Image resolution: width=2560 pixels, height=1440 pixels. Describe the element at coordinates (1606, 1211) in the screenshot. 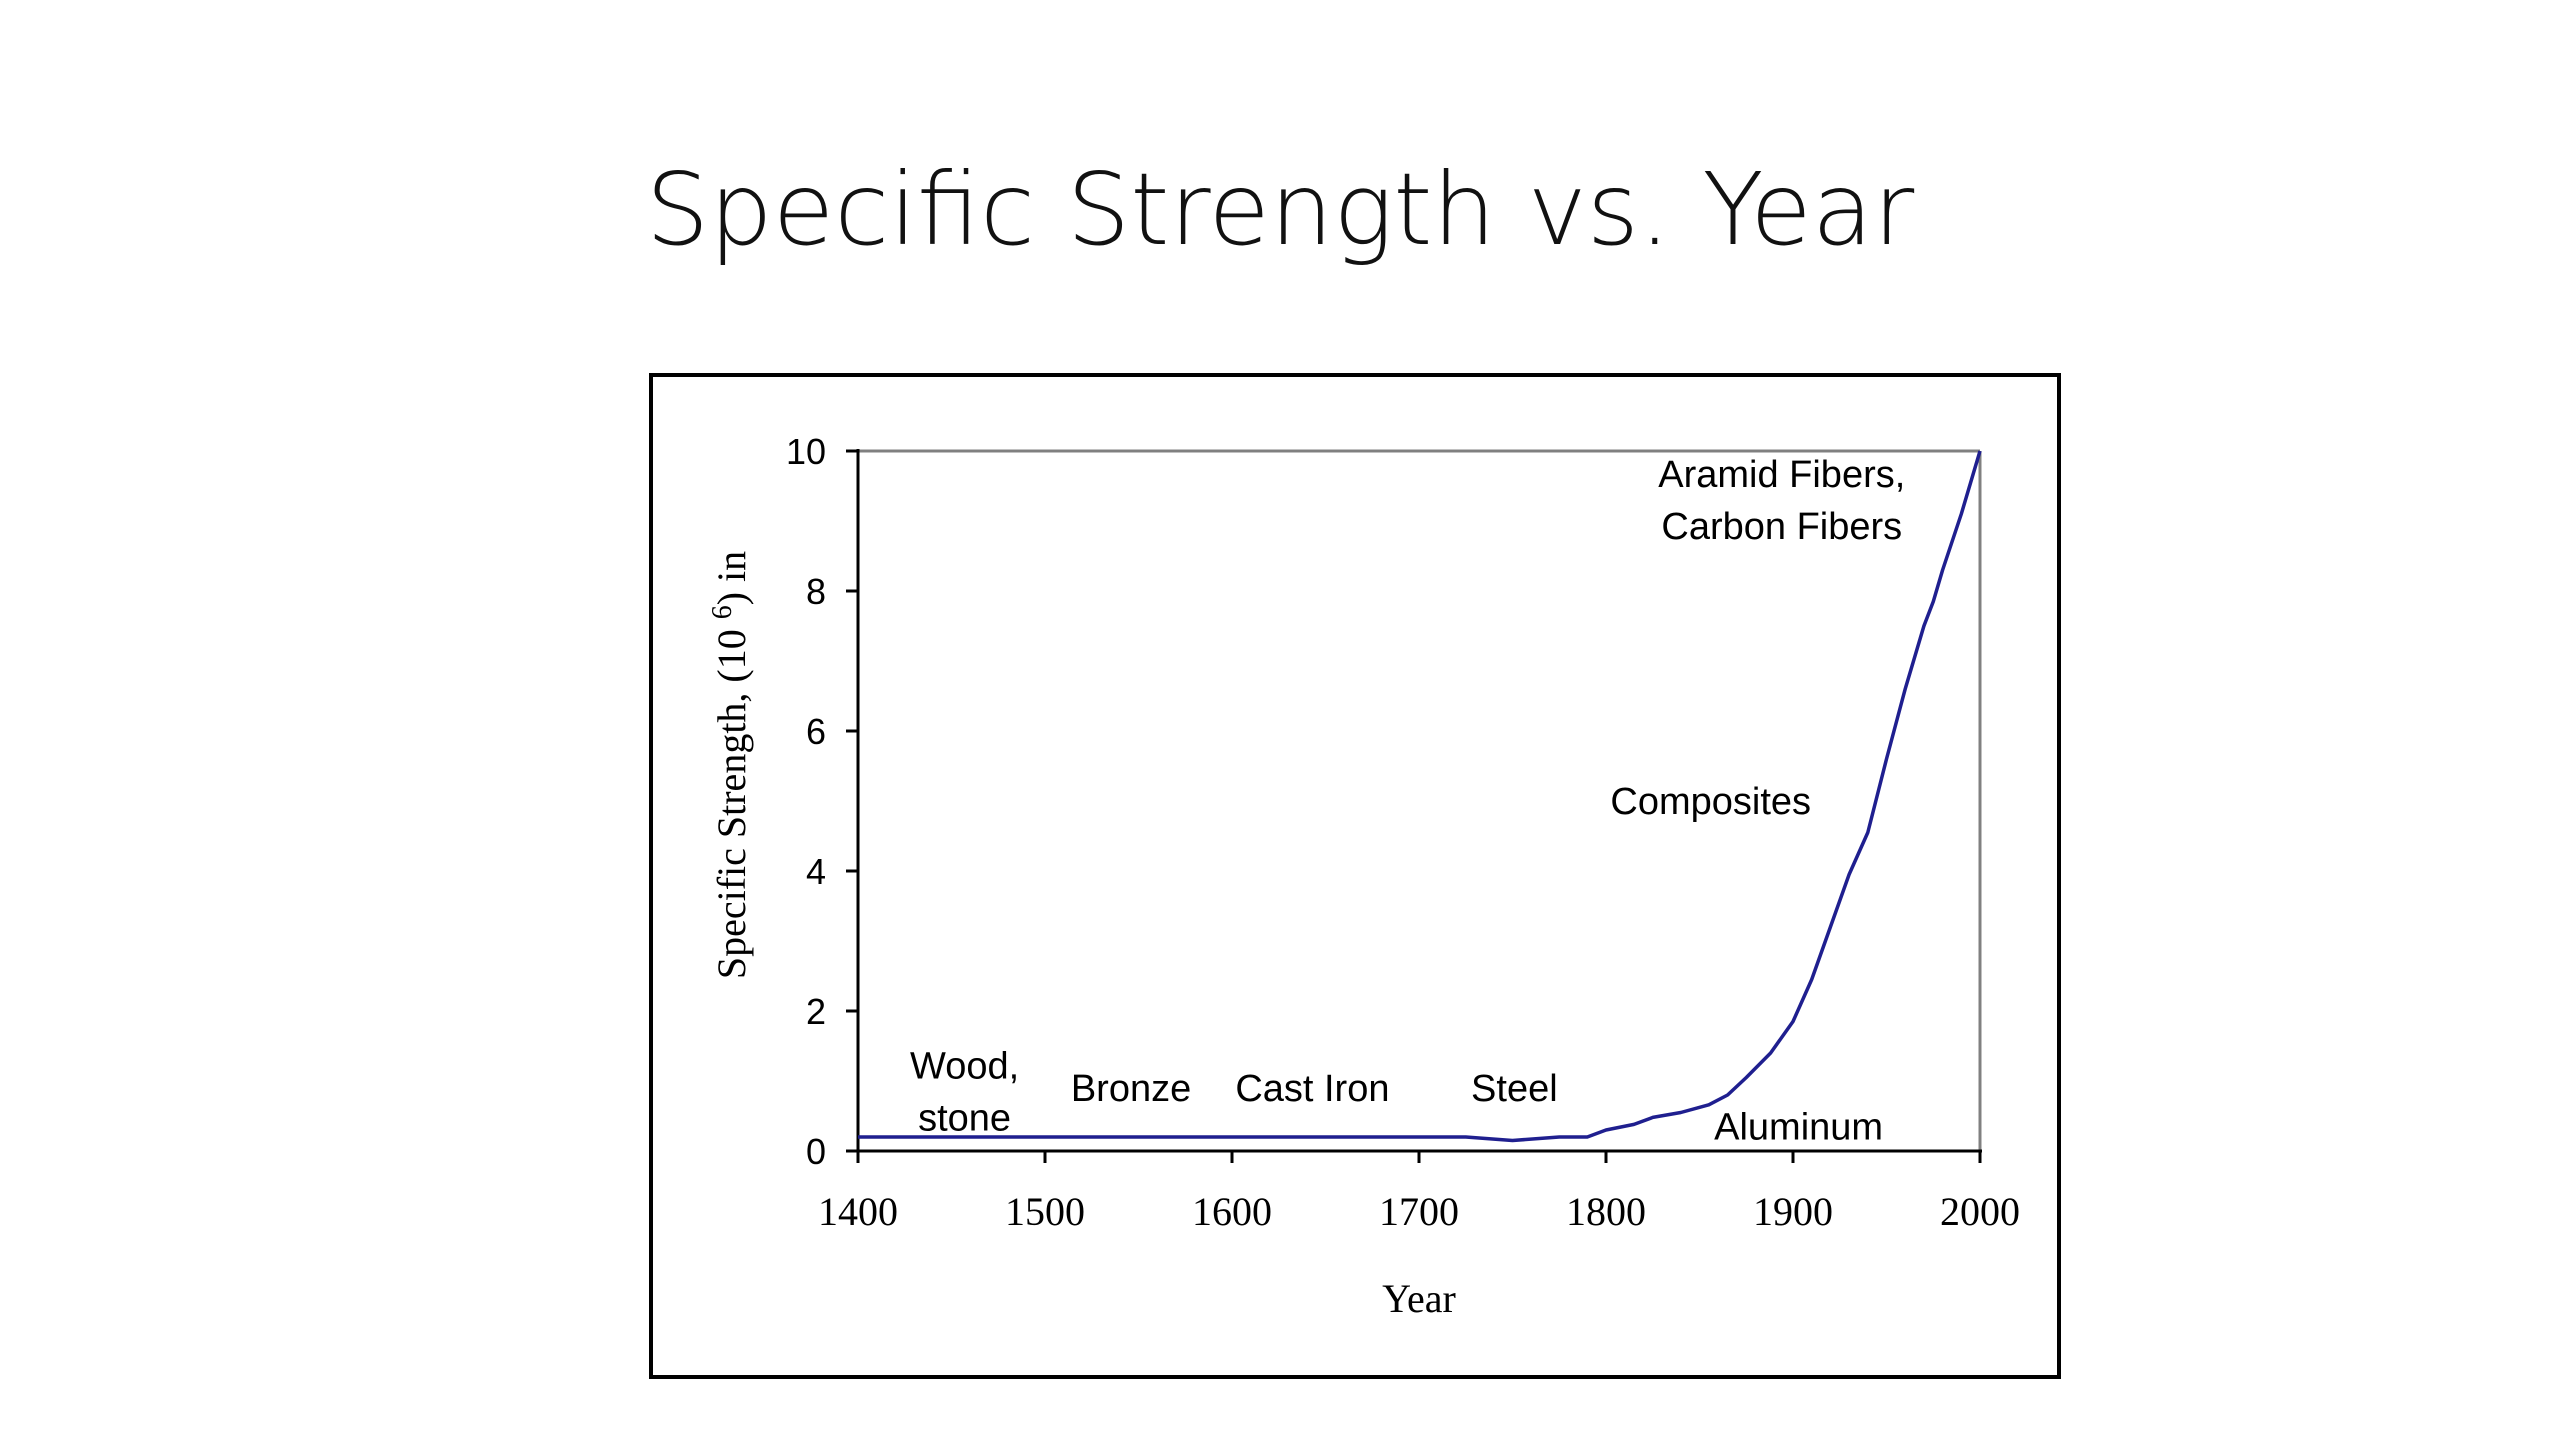

I see `x-tick-label: 1800` at that location.